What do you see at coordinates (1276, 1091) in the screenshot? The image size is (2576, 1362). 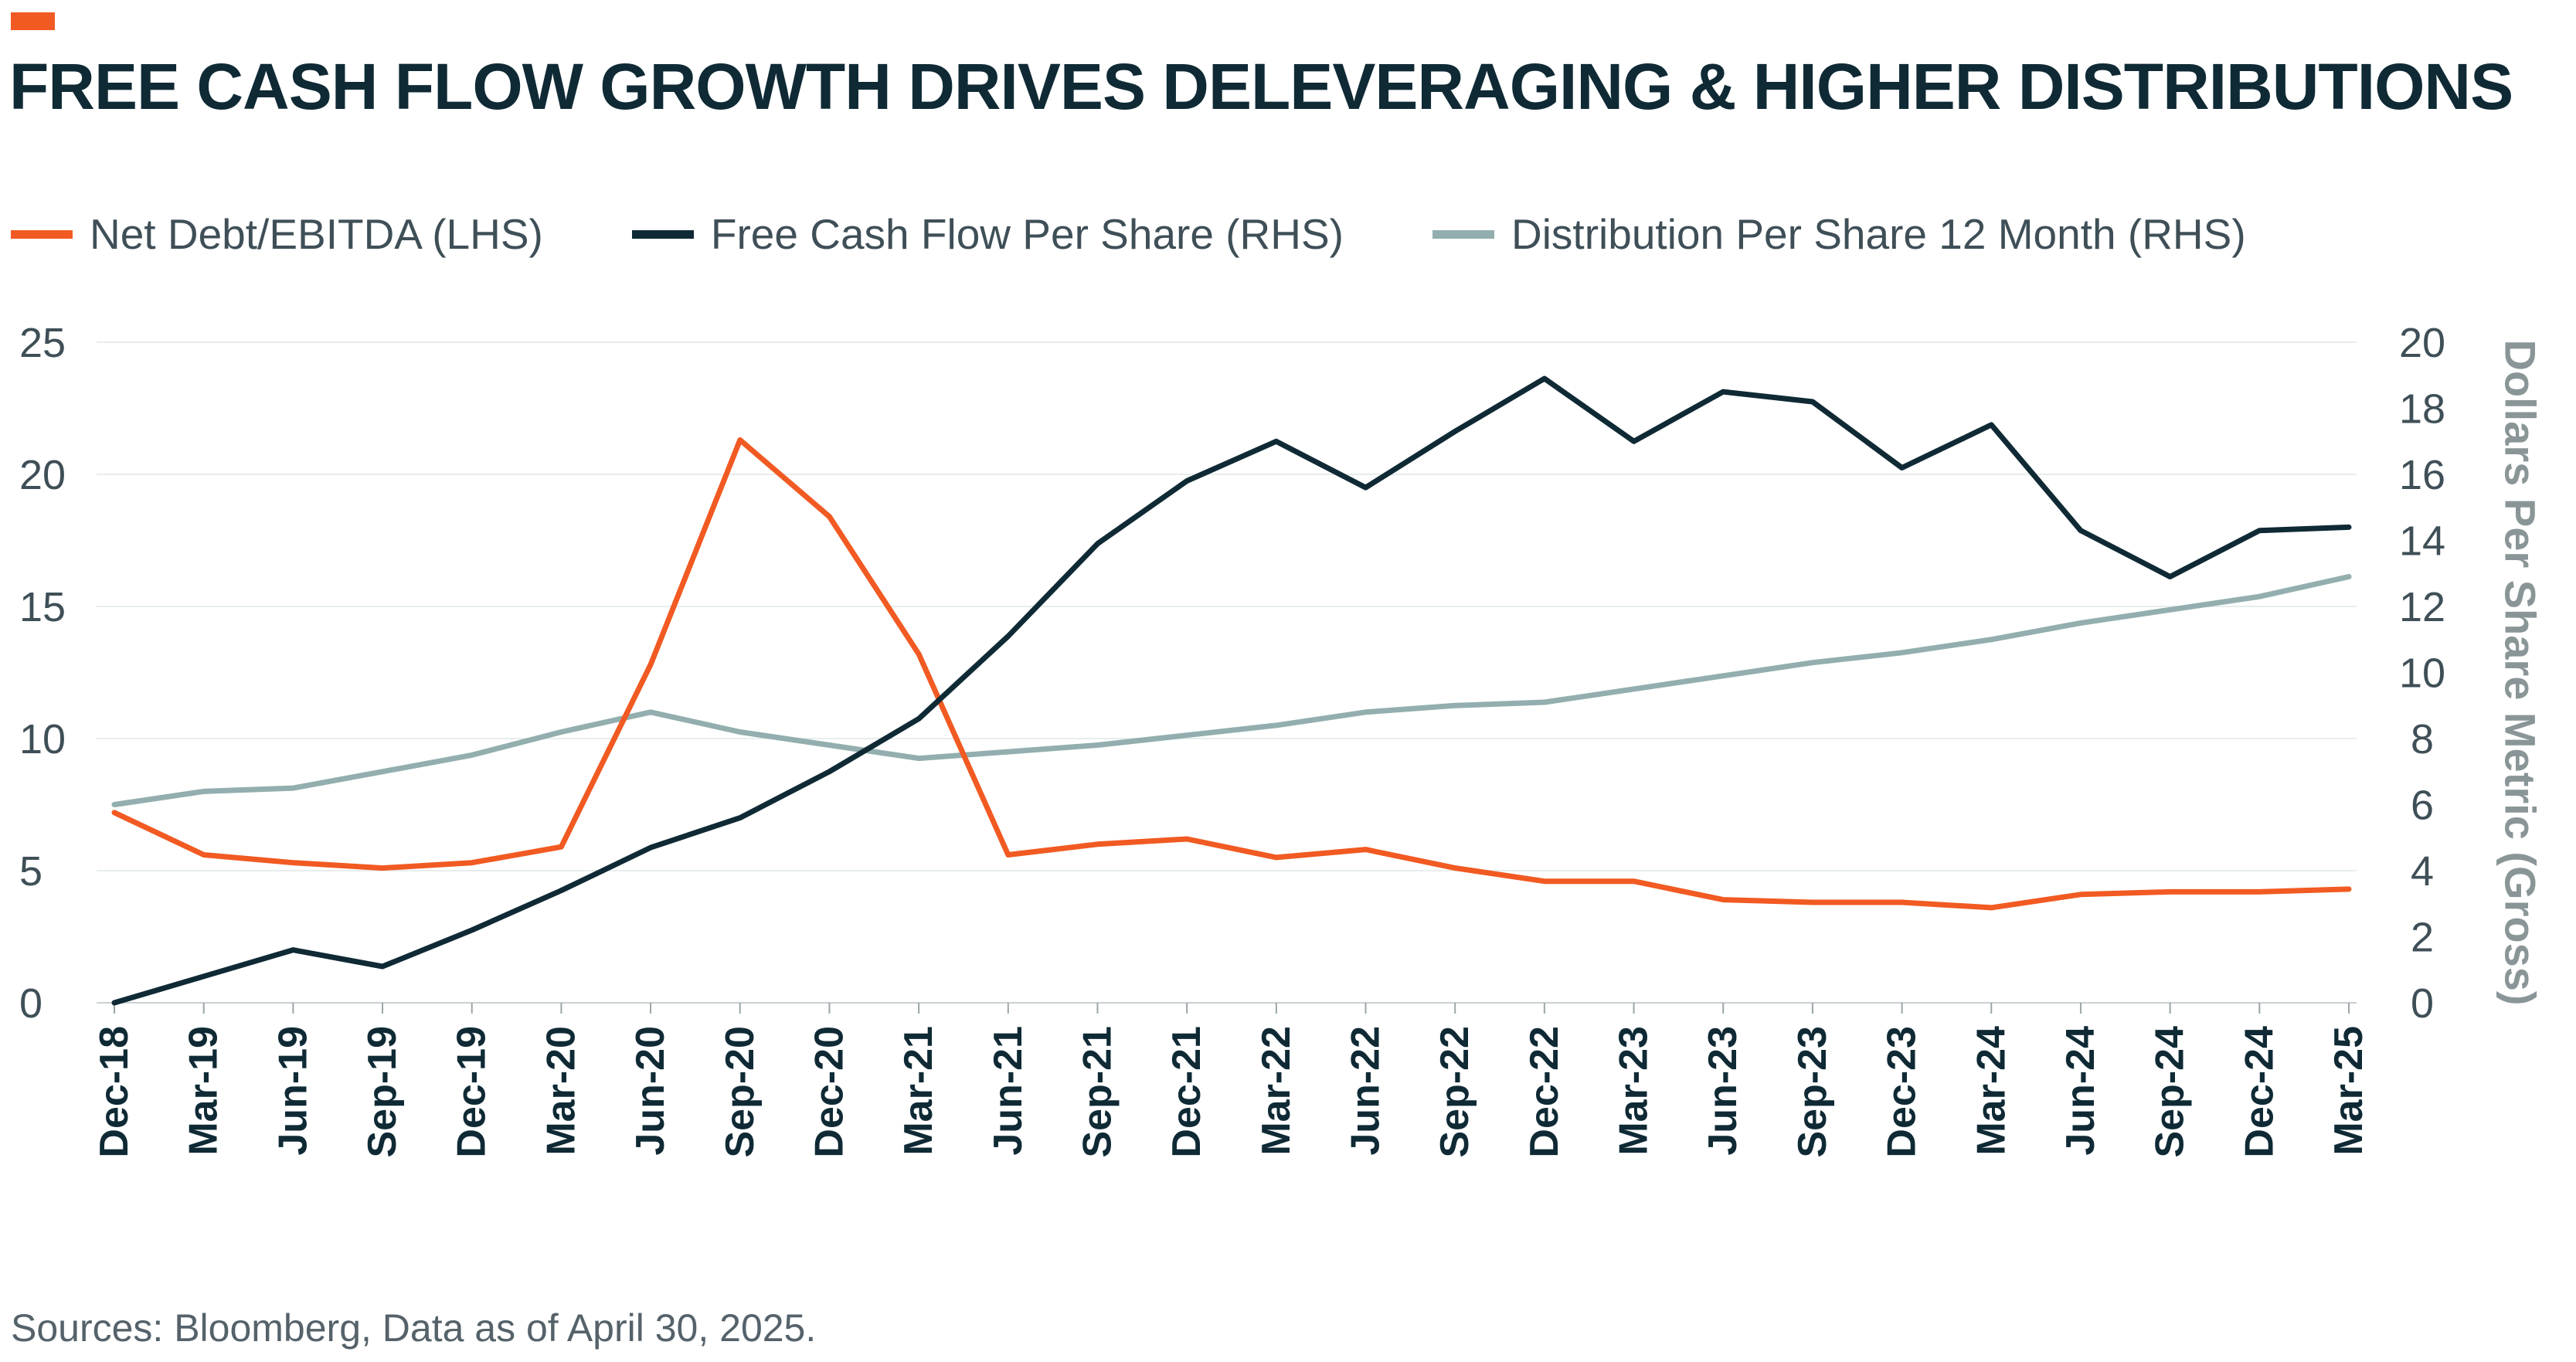 I see `x-axis-tick-label: Mar-22` at bounding box center [1276, 1091].